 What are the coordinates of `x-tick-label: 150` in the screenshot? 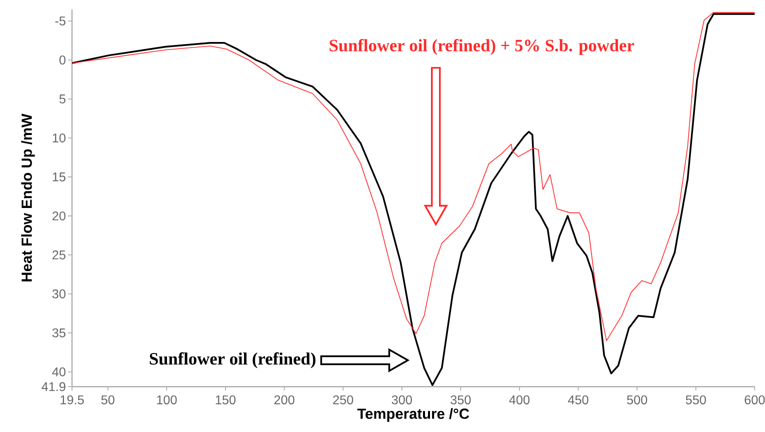 It's located at (226, 399).